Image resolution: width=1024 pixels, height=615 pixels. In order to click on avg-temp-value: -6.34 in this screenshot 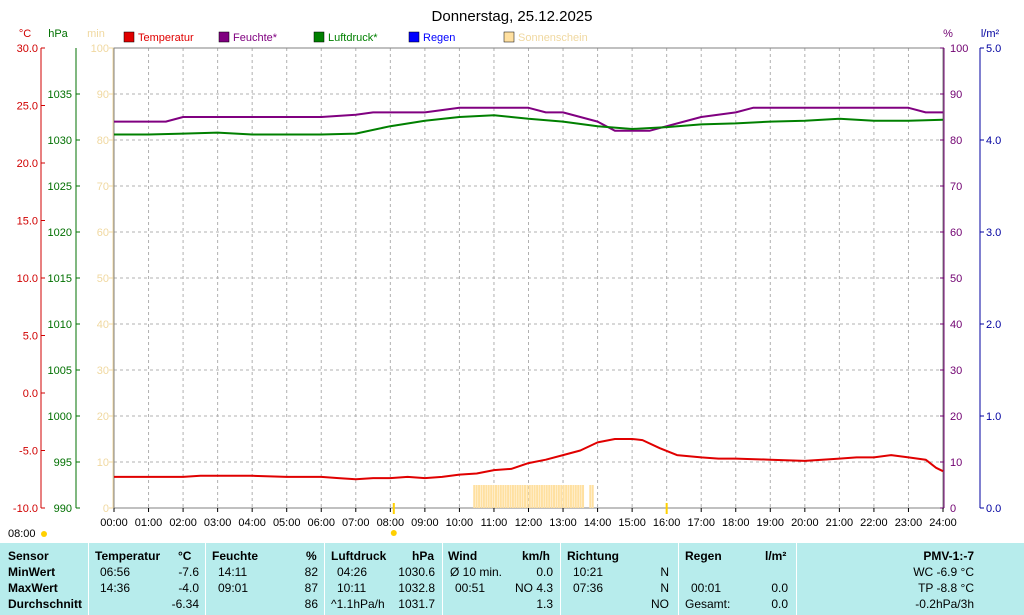, I will do `click(185, 604)`.